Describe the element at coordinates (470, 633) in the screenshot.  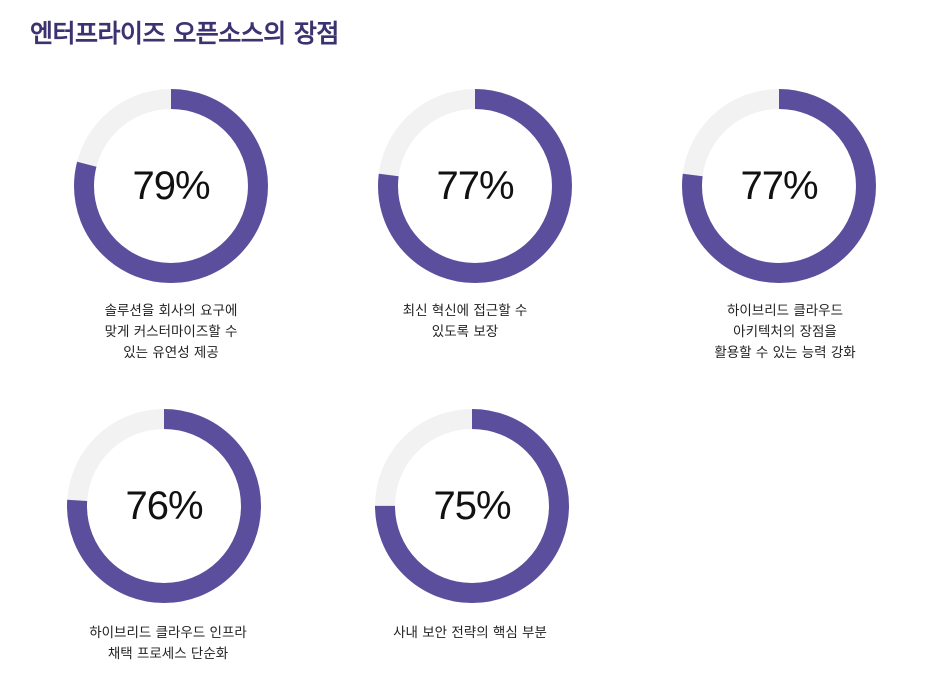
I see `stat-caption: 사내 보안 전략의 핵심 부분` at that location.